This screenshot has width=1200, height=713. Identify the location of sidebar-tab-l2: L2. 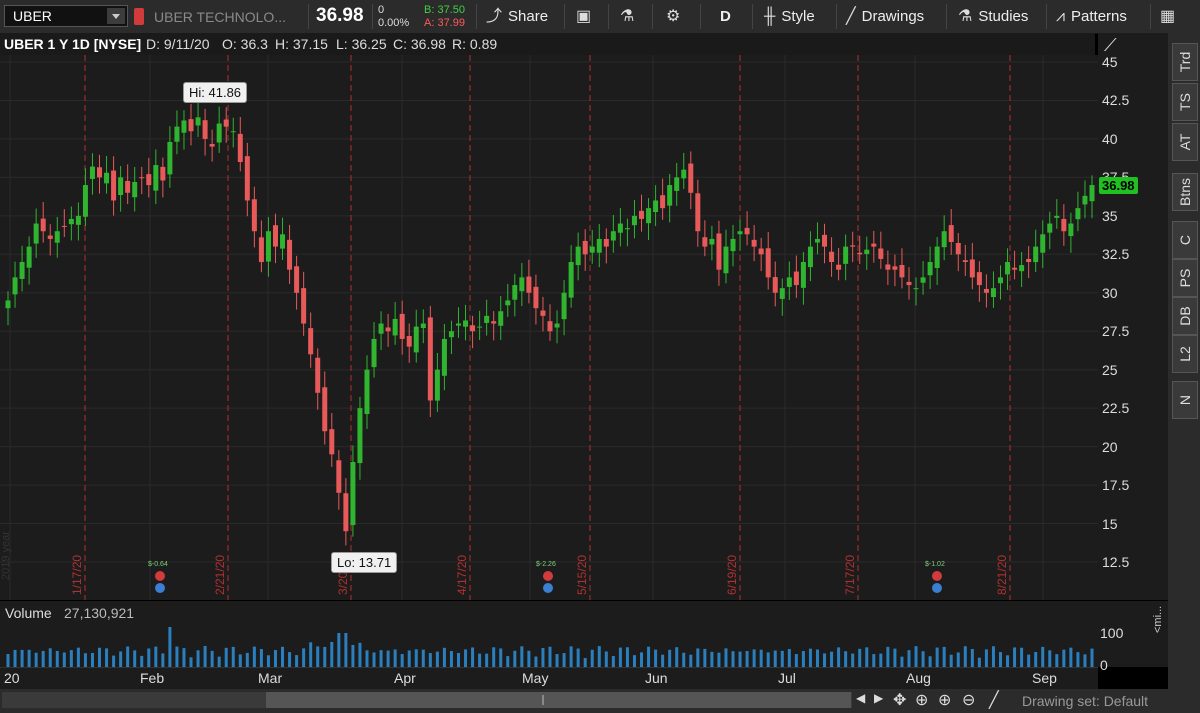
(1185, 354).